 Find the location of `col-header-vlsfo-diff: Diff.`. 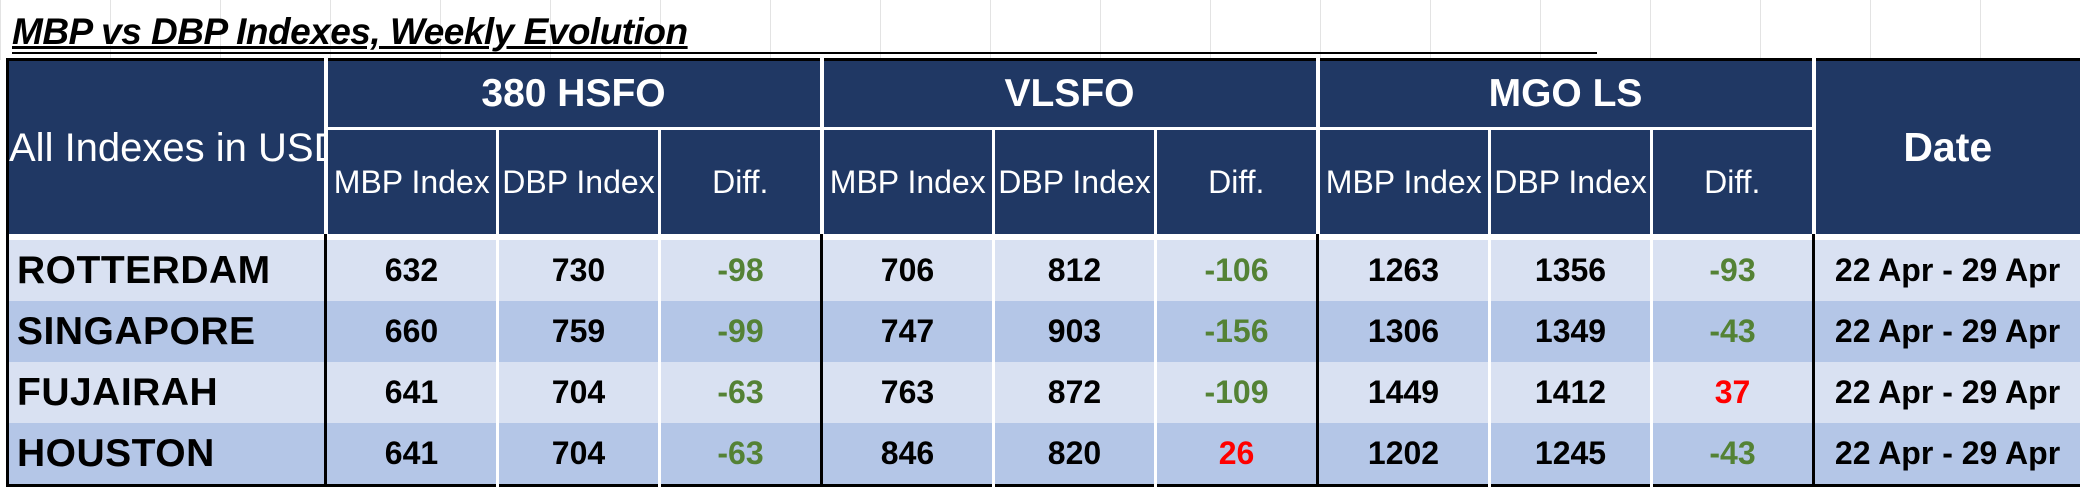

col-header-vlsfo-diff: Diff. is located at coordinates (1236, 181).